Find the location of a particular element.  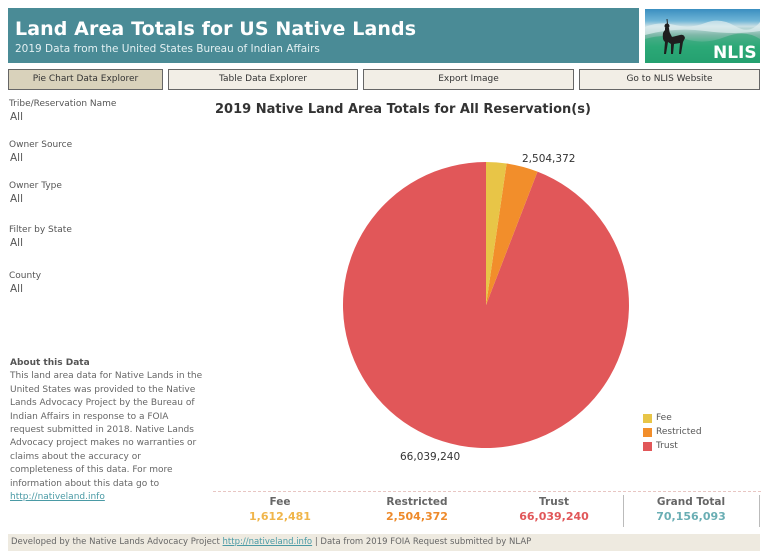

total-restricted: Restricted 2,504,372 is located at coordinates (417, 509).